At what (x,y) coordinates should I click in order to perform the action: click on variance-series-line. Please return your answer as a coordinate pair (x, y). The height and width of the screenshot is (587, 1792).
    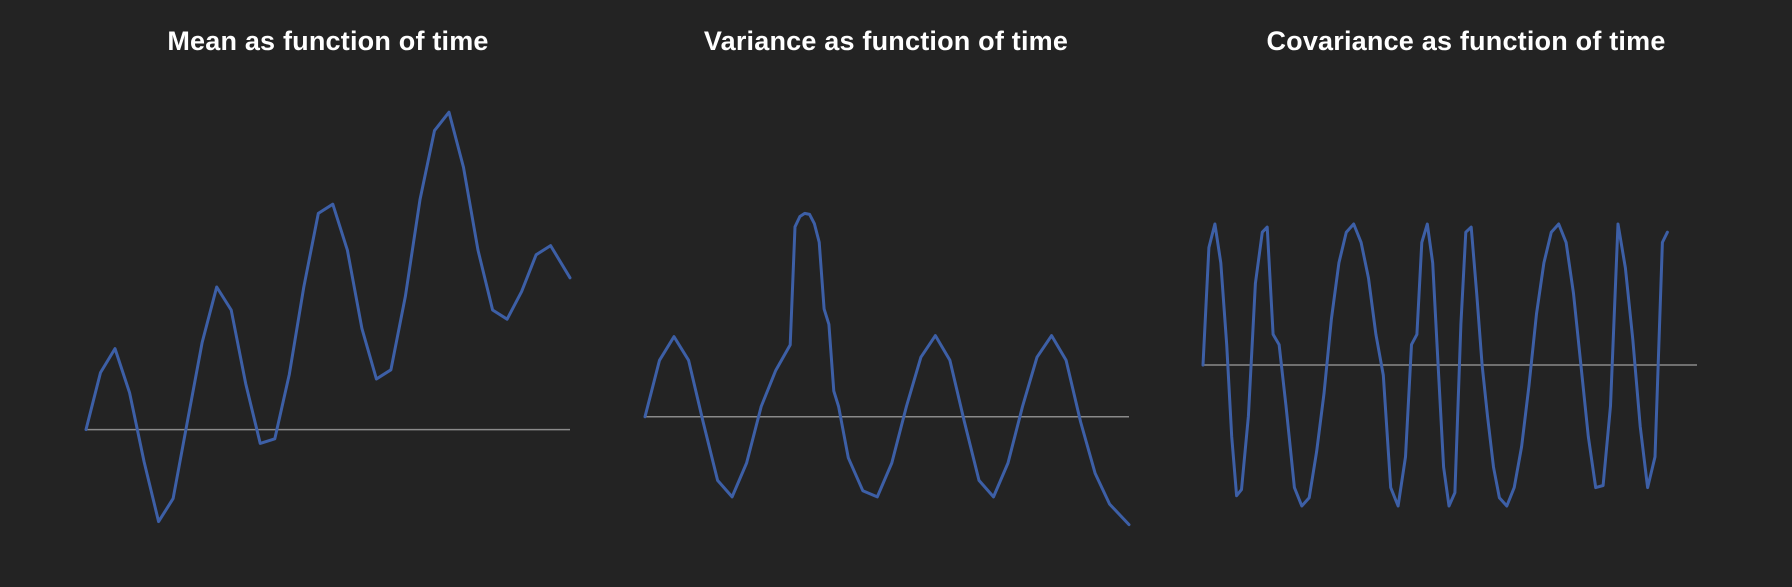
    Looking at the image, I should click on (887, 369).